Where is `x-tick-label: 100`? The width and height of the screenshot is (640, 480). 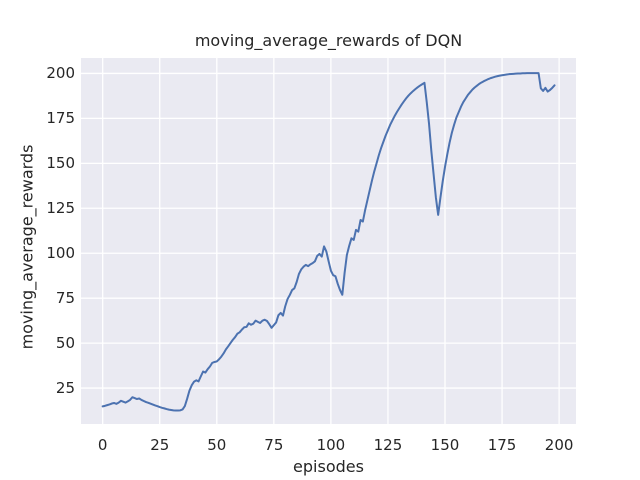 x-tick-label: 100 is located at coordinates (331, 445).